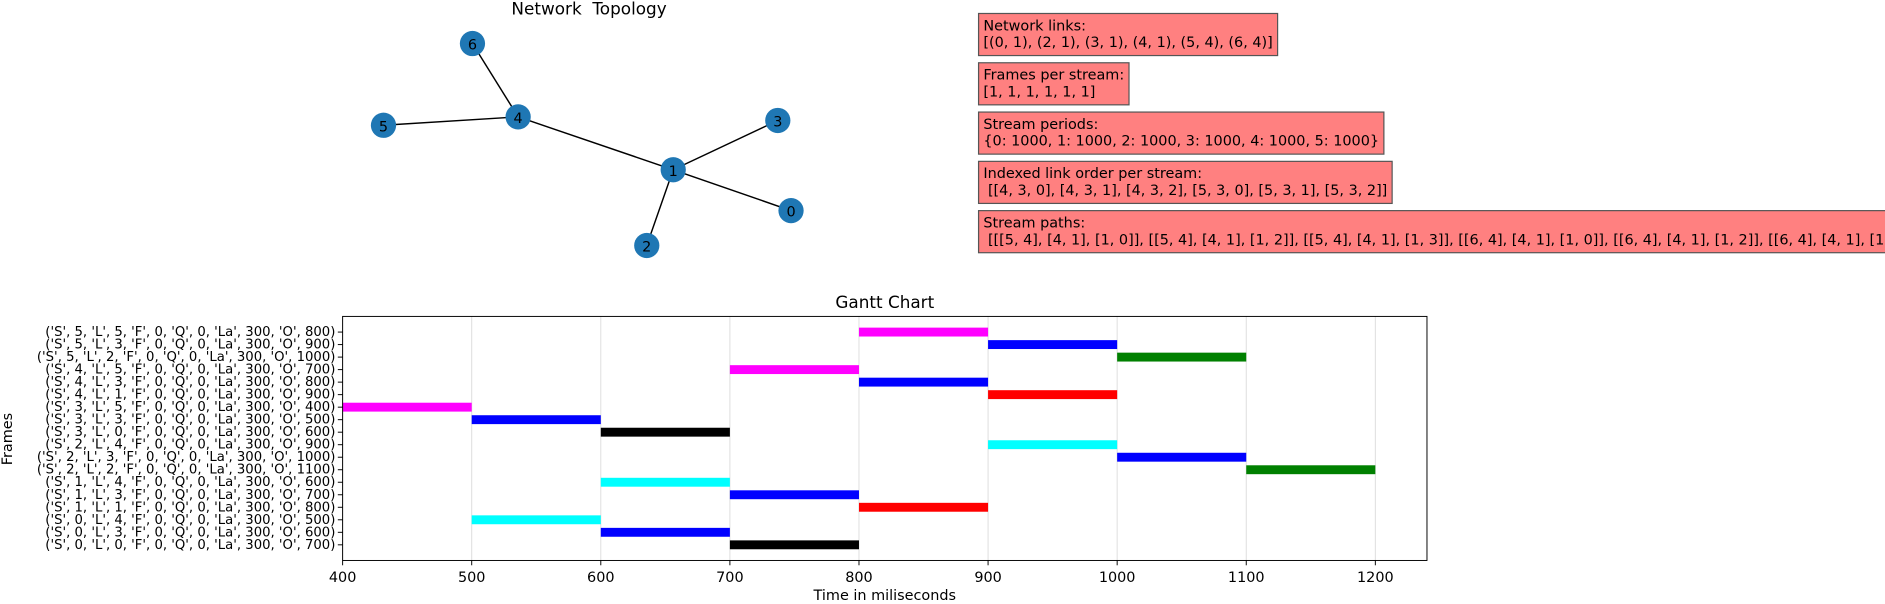 The width and height of the screenshot is (1885, 604). I want to click on annotation-text: [1, 1, 1, 1, 1, 1], so click(1039, 92).